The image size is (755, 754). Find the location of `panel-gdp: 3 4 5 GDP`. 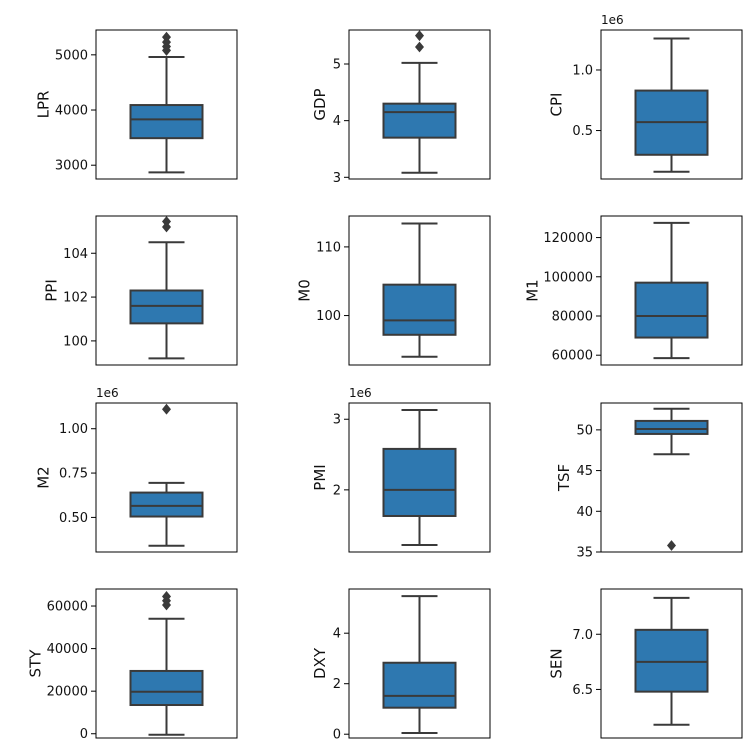

panel-gdp: 3 4 5 GDP is located at coordinates (401, 107).